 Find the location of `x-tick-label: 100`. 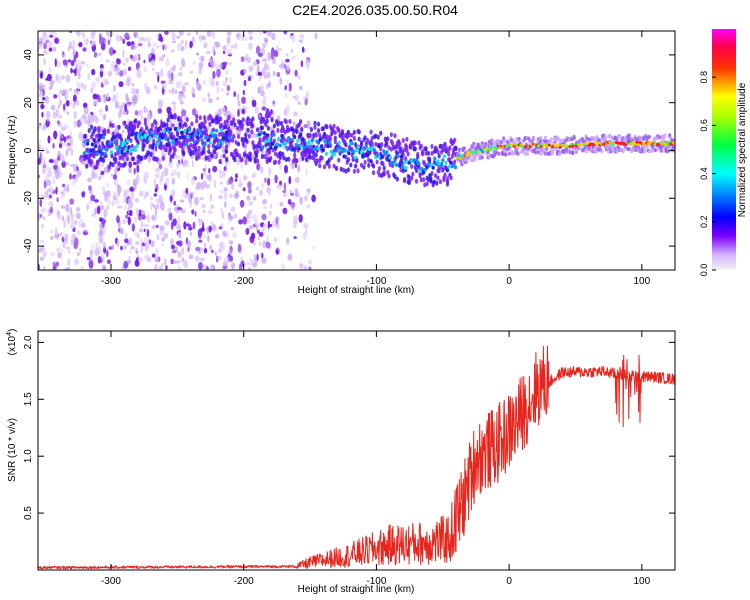

x-tick-label: 100 is located at coordinates (641, 281).